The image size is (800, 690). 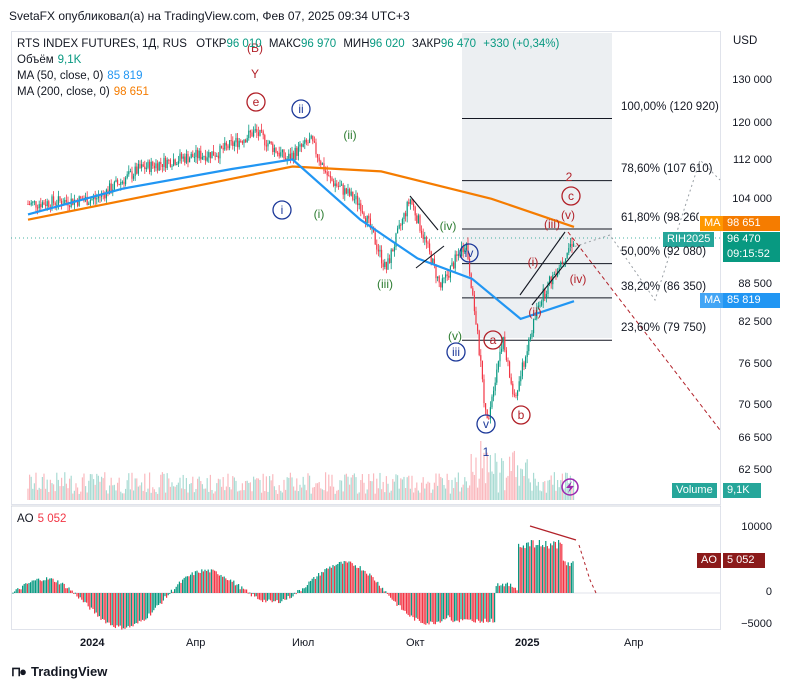 What do you see at coordinates (49, 60) in the screenshot?
I see `legend-row-volume: Объём 9,1K` at bounding box center [49, 60].